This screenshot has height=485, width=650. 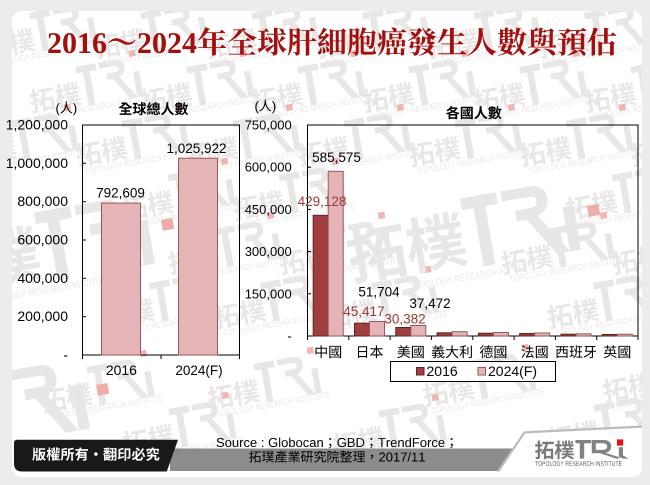 I want to click on svg-text: 51,704, so click(x=379, y=292).